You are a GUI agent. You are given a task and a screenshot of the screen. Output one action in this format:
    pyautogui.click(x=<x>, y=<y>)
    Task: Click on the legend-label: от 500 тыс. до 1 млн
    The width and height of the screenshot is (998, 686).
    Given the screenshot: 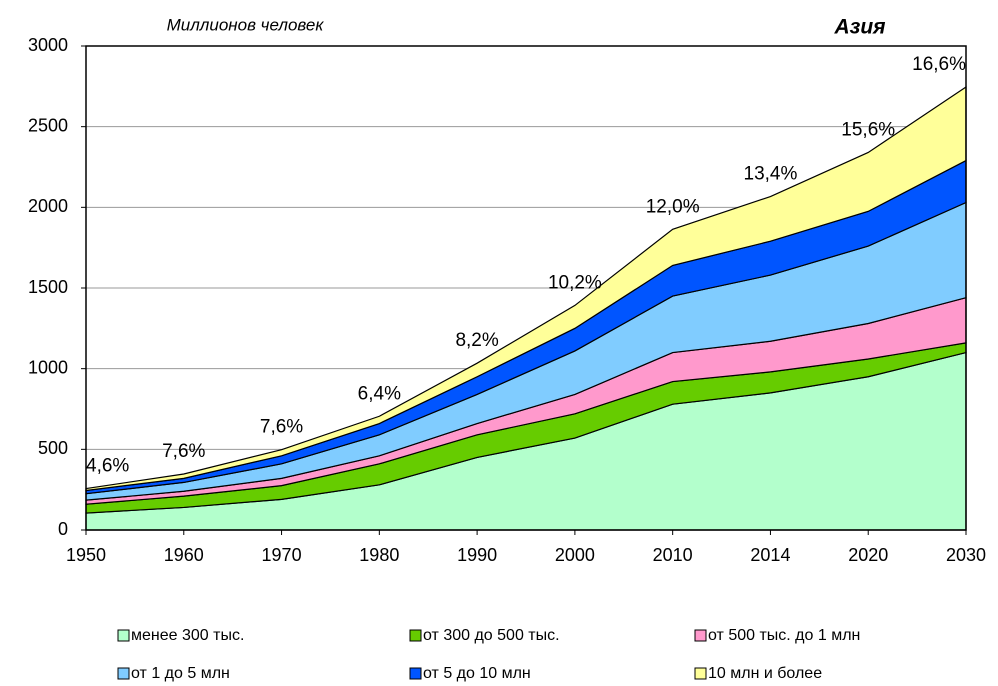 What is the action you would take?
    pyautogui.click(x=784, y=635)
    